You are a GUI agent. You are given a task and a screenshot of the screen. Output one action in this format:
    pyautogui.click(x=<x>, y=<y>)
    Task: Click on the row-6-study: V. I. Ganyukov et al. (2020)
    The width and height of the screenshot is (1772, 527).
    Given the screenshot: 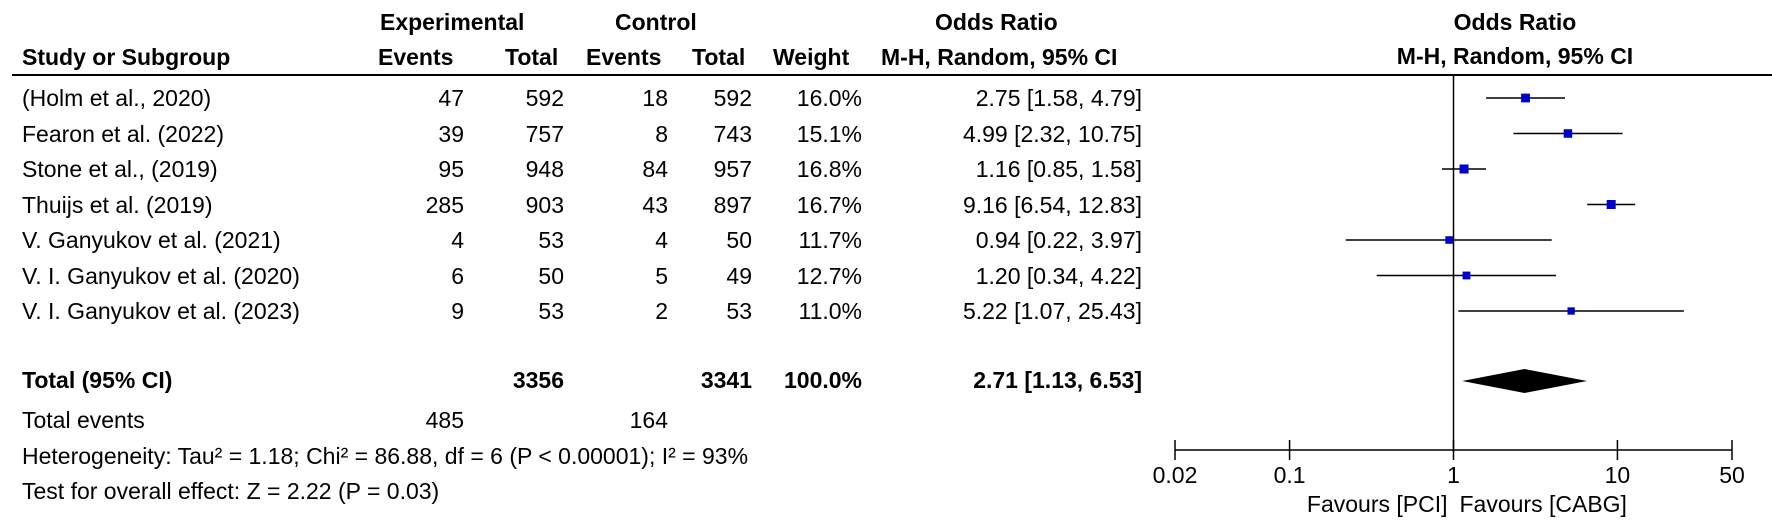 What is the action you would take?
    pyautogui.click(x=161, y=275)
    